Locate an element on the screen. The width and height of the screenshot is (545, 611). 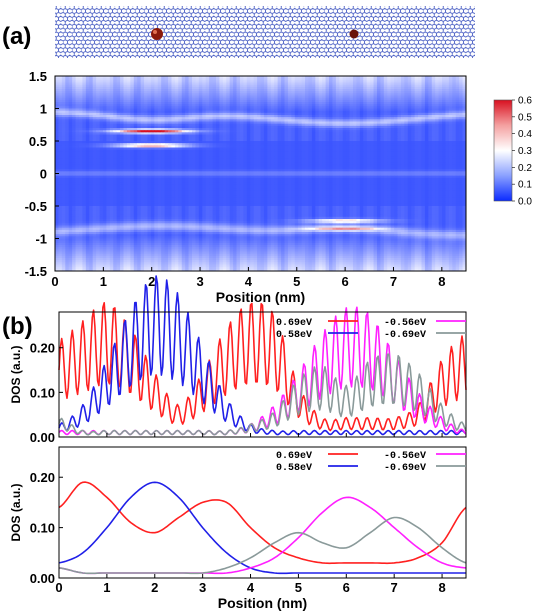
graphene-ribbon is located at coordinates (265, 32).